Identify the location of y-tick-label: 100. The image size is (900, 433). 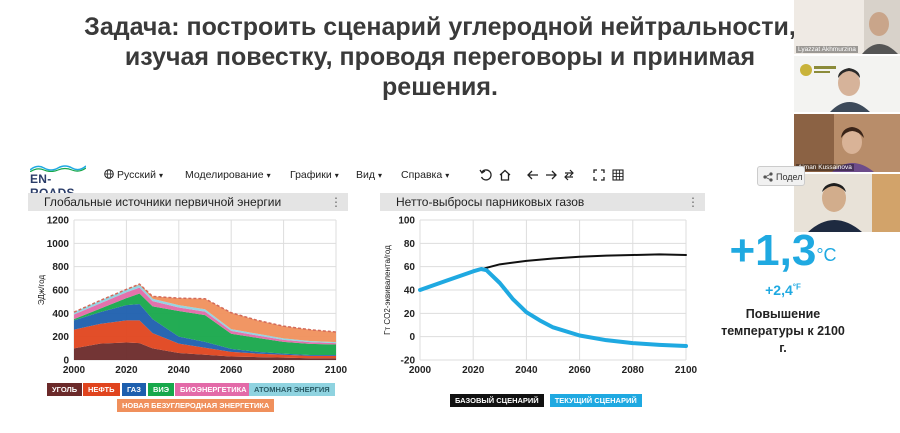
(406, 221).